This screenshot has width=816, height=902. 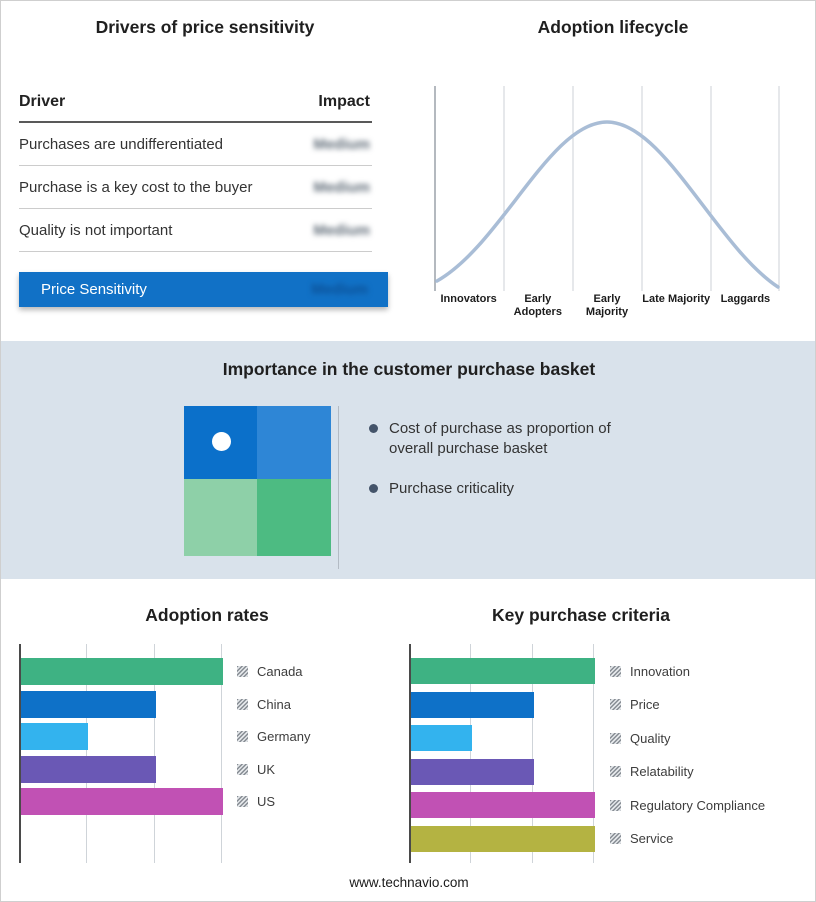 I want to click on quadrant-axis-line, so click(x=338, y=487).